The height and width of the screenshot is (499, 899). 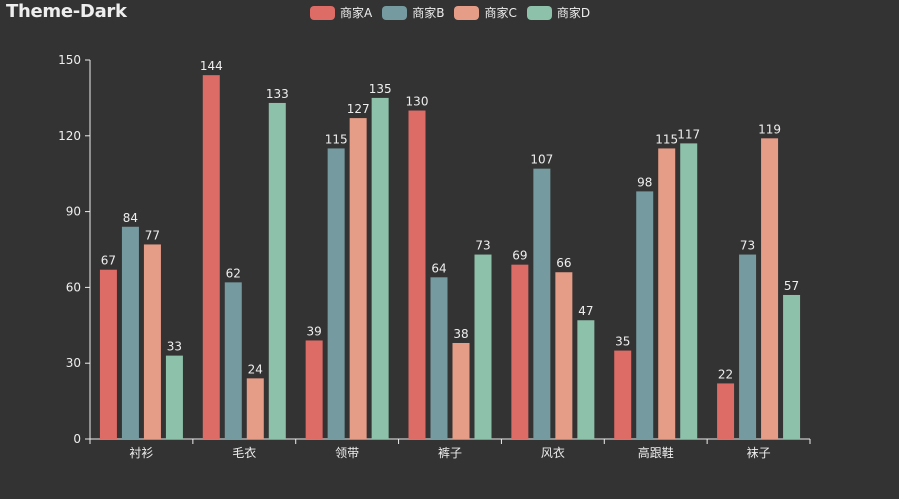 I want to click on y-tick-label: 60, so click(x=73, y=287).